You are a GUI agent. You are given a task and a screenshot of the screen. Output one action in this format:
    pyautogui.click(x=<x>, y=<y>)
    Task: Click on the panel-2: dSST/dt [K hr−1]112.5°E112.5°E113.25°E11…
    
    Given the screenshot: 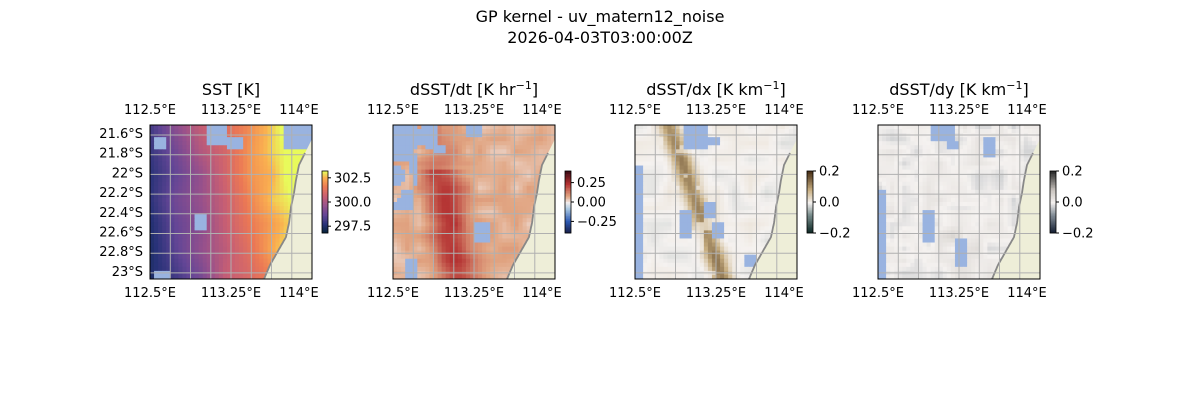 What is the action you would take?
    pyautogui.click(x=492, y=190)
    